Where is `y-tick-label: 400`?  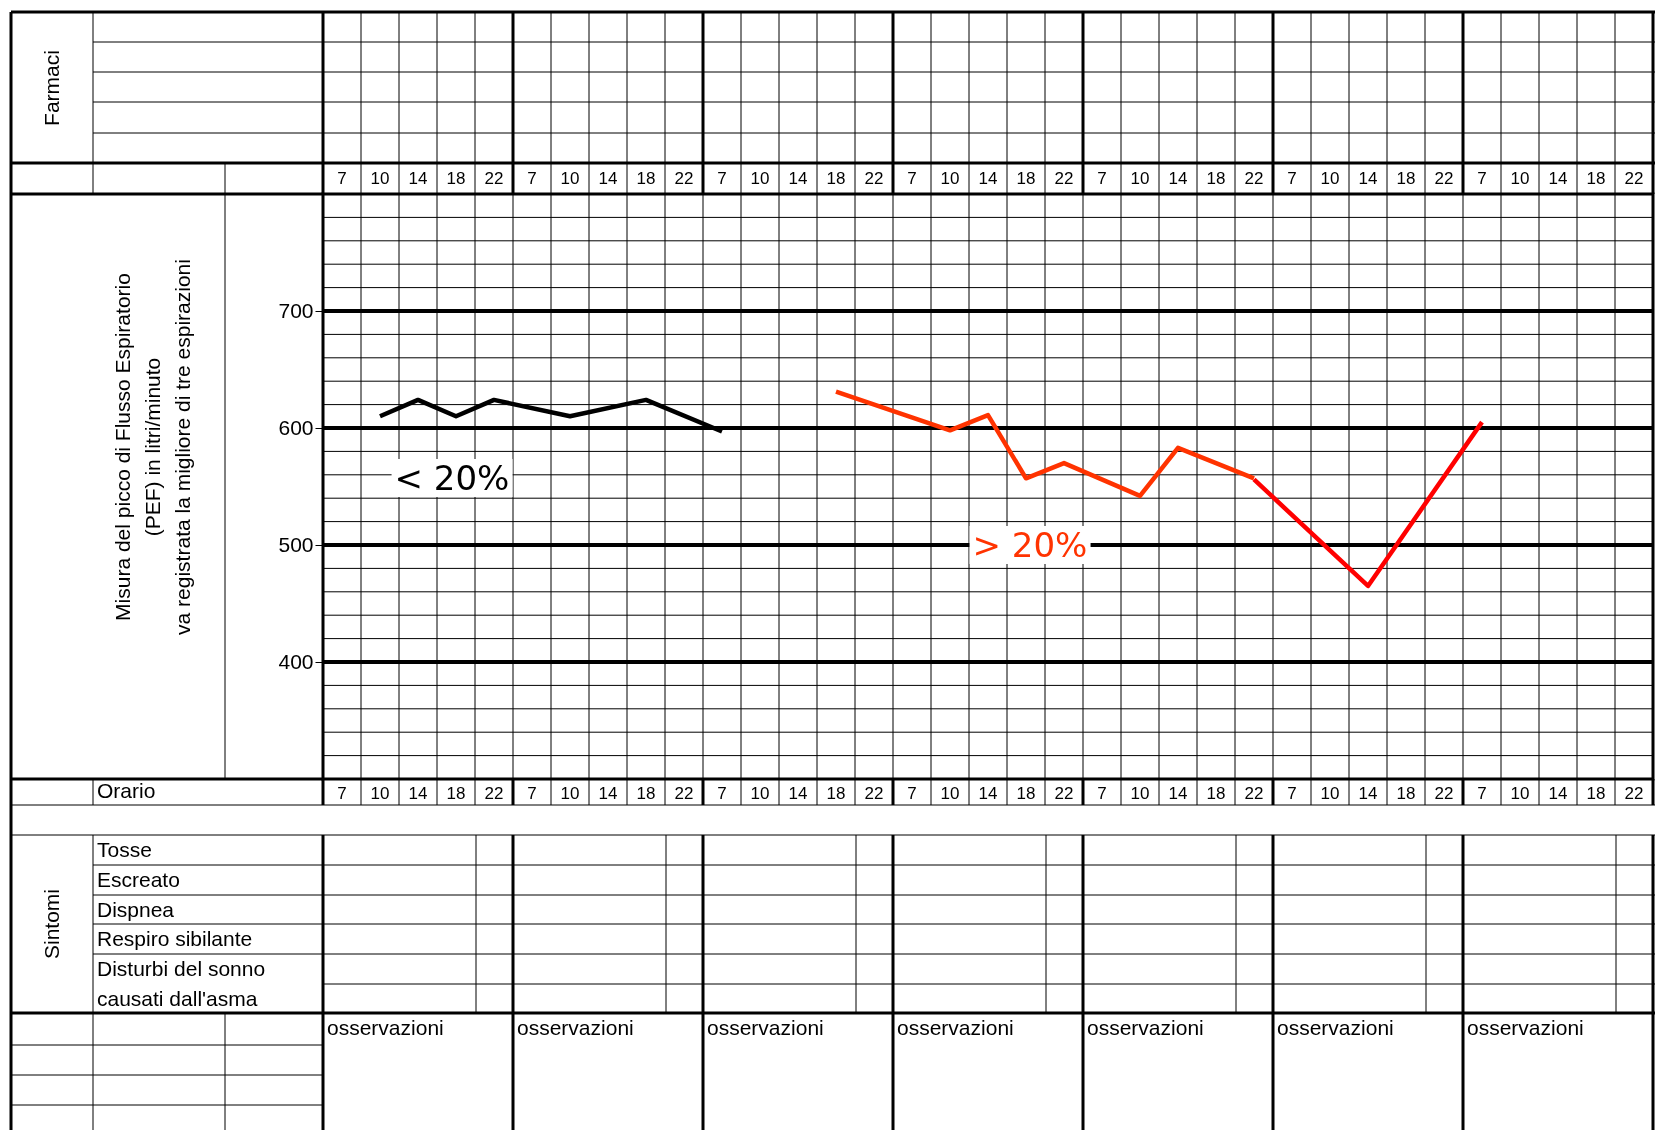
y-tick-label: 400 is located at coordinates (296, 661).